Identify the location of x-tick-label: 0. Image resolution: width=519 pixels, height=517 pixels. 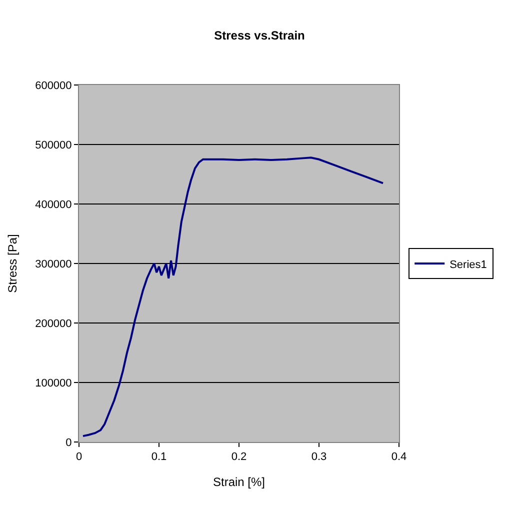
(79, 457).